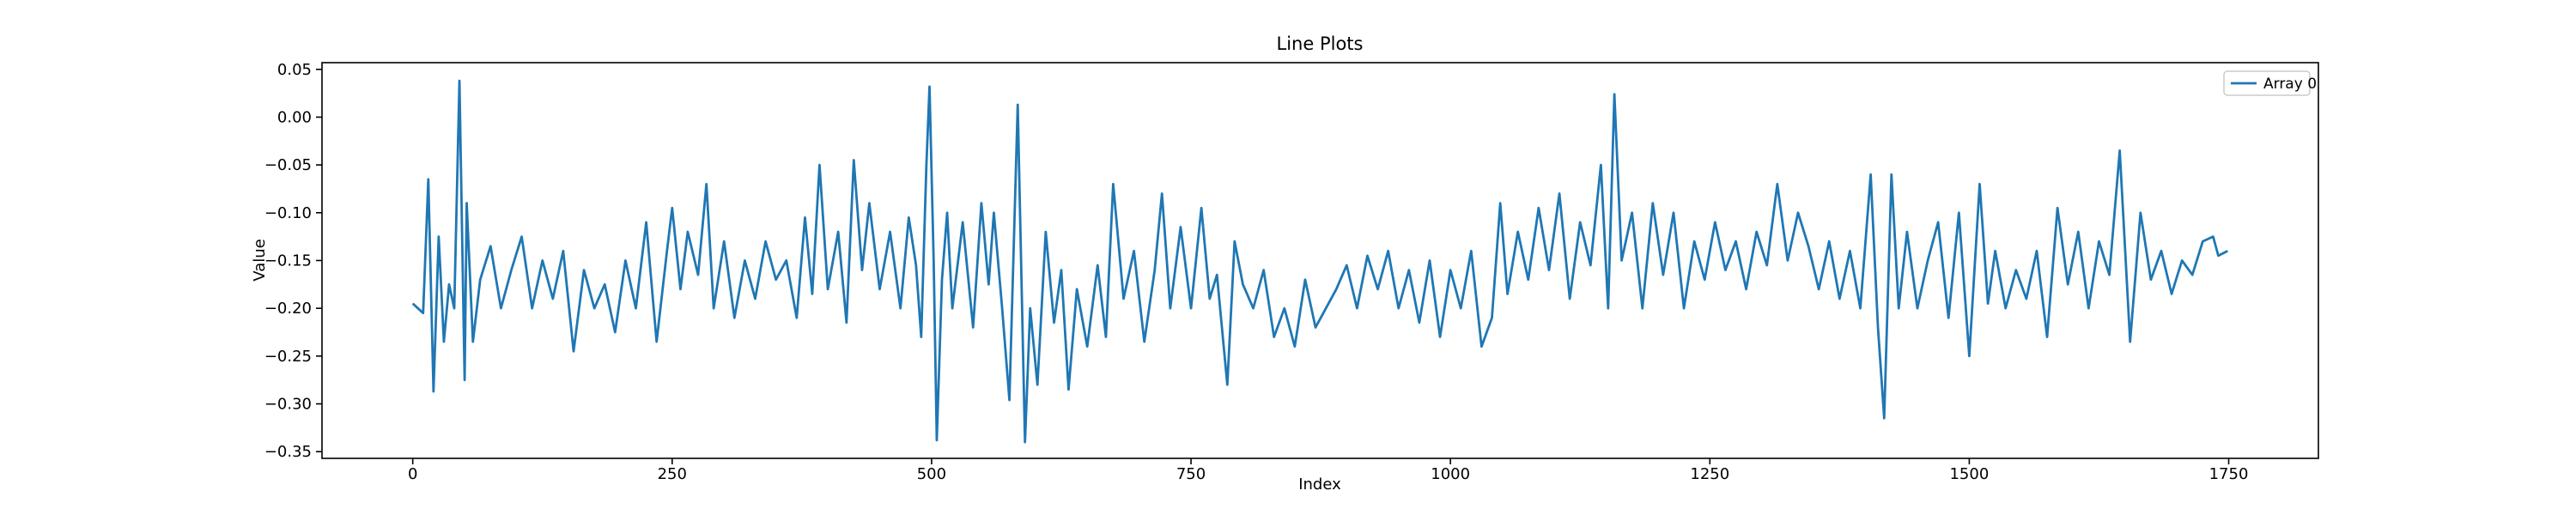  Describe the element at coordinates (294, 70) in the screenshot. I see `y-tick-label: 0.05` at that location.